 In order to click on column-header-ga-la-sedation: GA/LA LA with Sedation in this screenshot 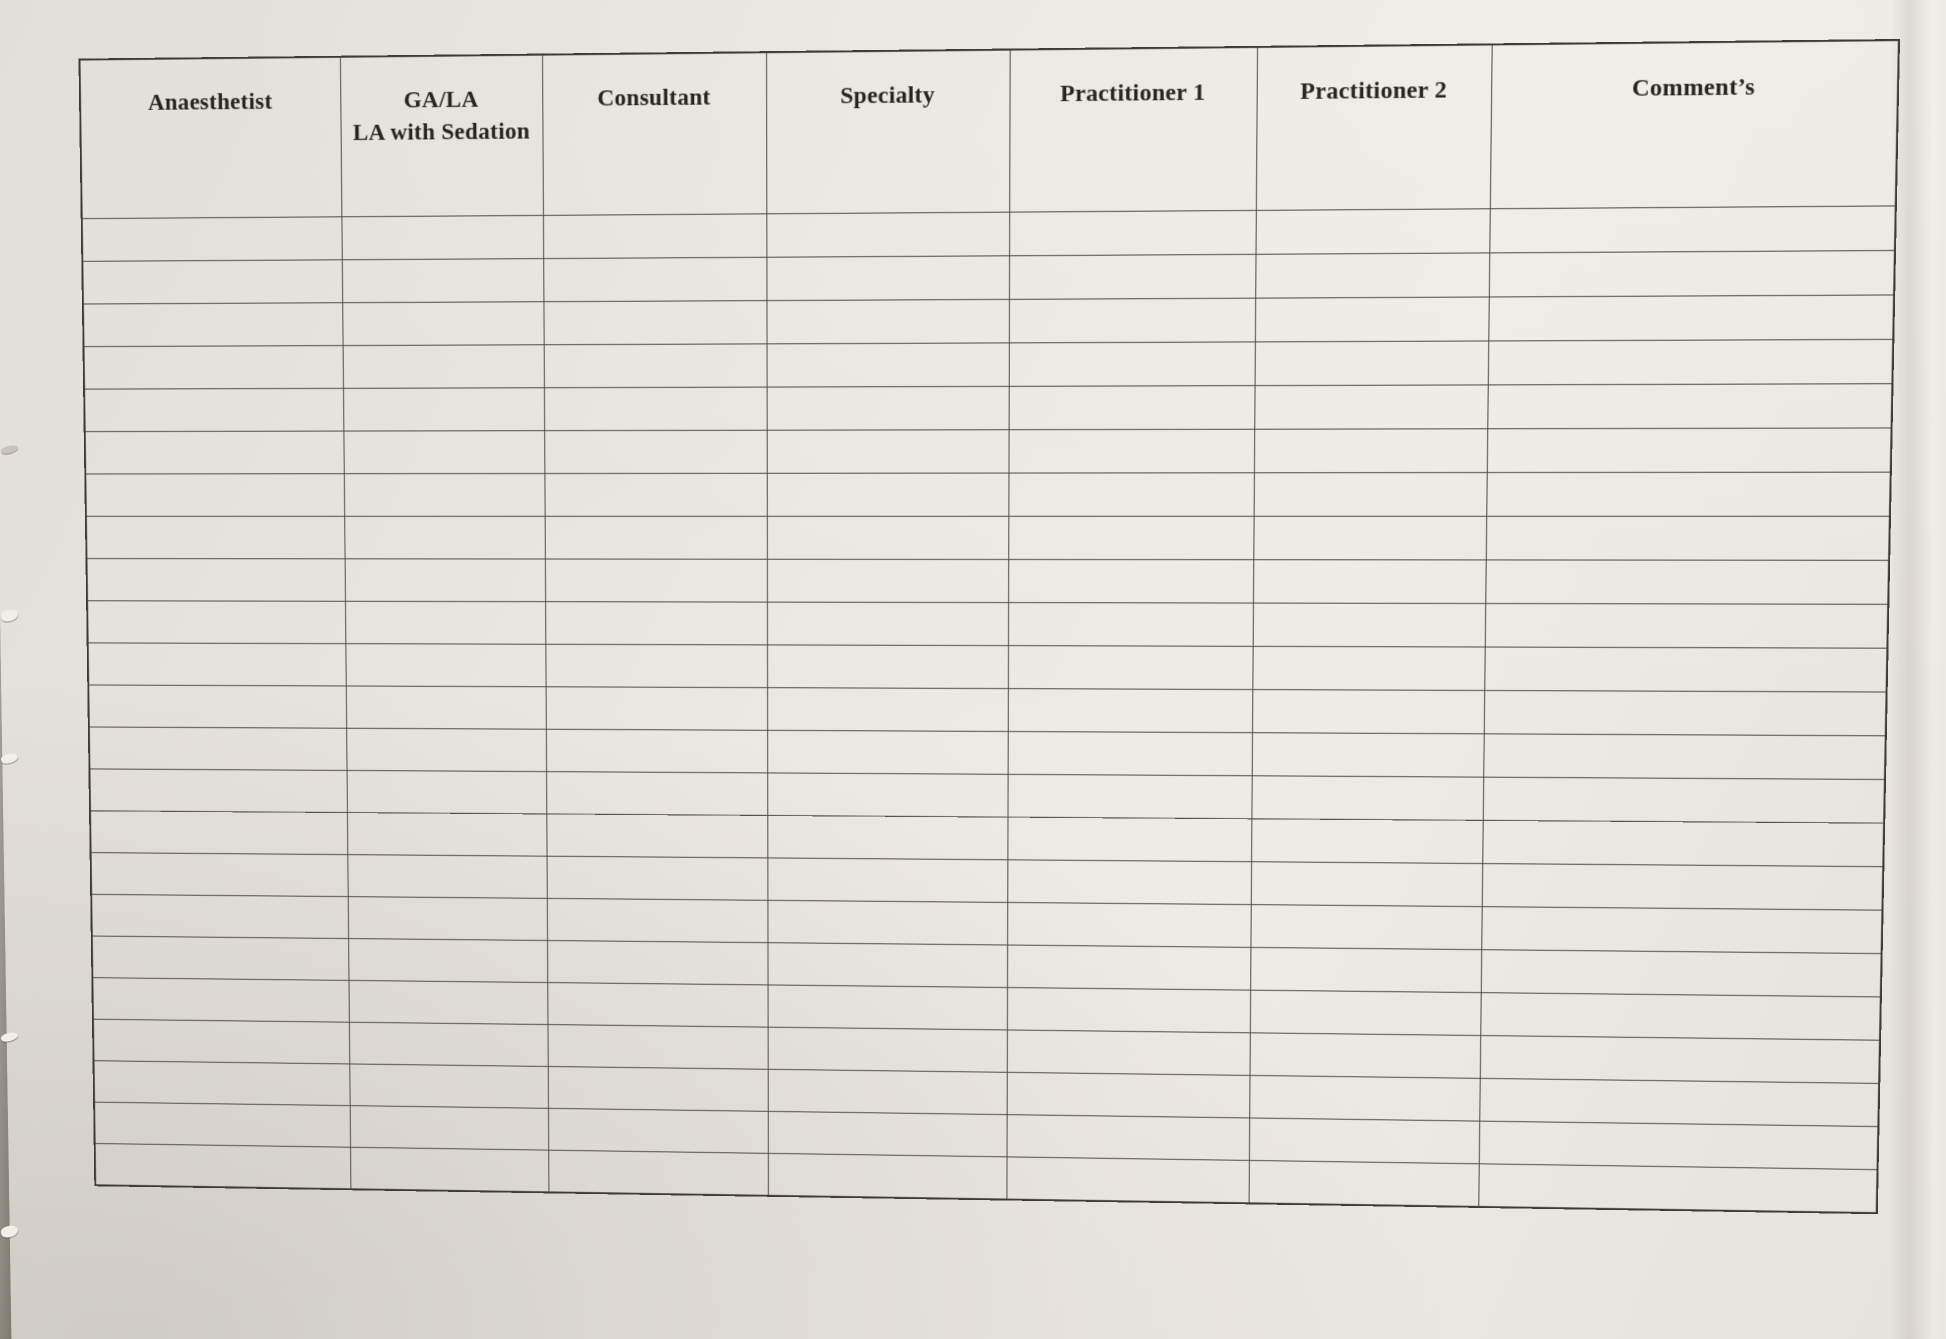, I will do `click(441, 135)`.